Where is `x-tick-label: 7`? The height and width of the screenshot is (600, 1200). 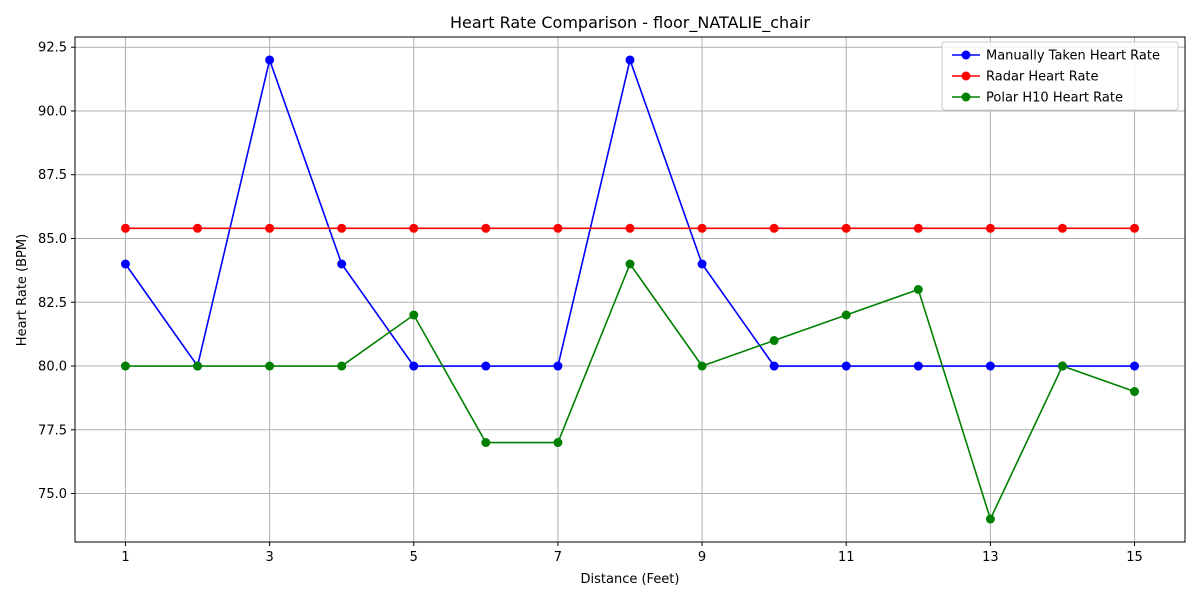
x-tick-label: 7 is located at coordinates (558, 557).